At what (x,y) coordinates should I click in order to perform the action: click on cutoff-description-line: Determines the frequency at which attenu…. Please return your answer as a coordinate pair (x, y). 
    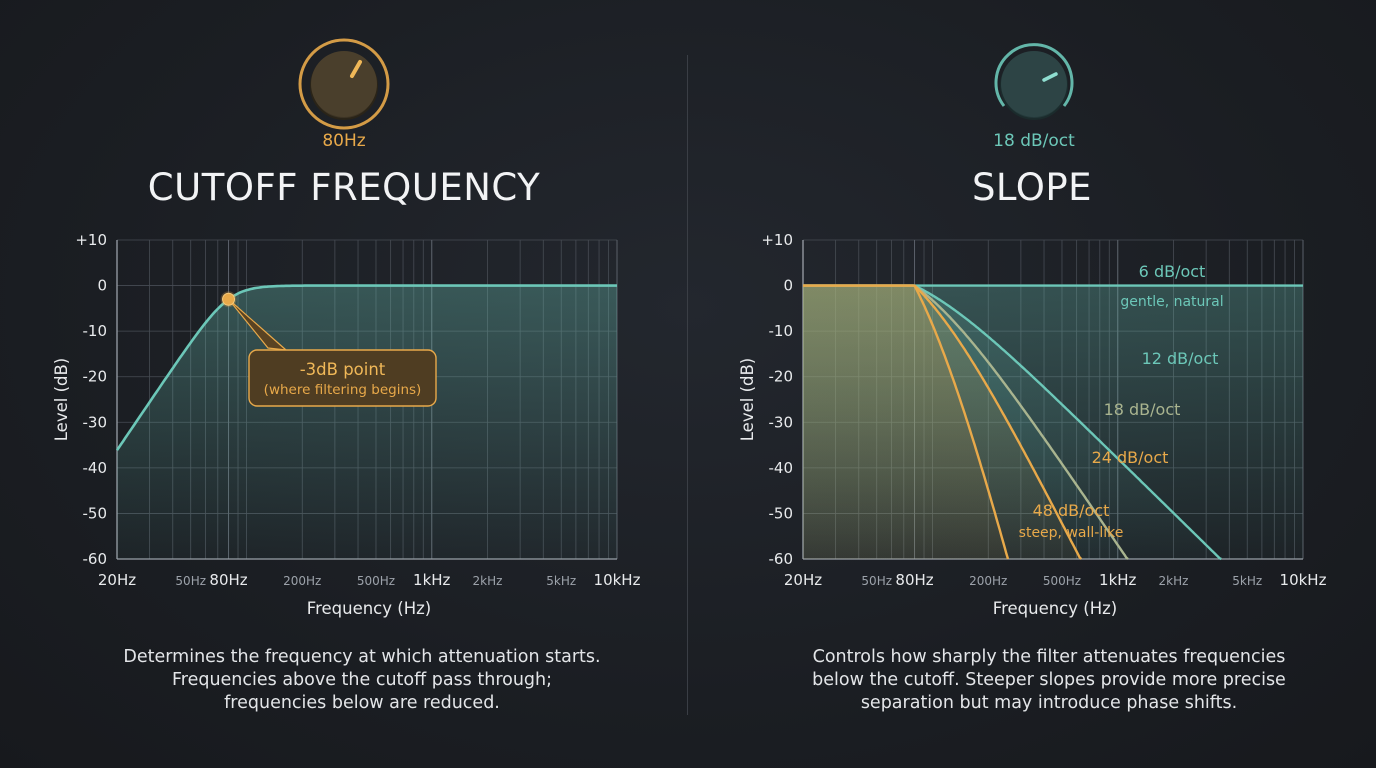
    Looking at the image, I should click on (362, 657).